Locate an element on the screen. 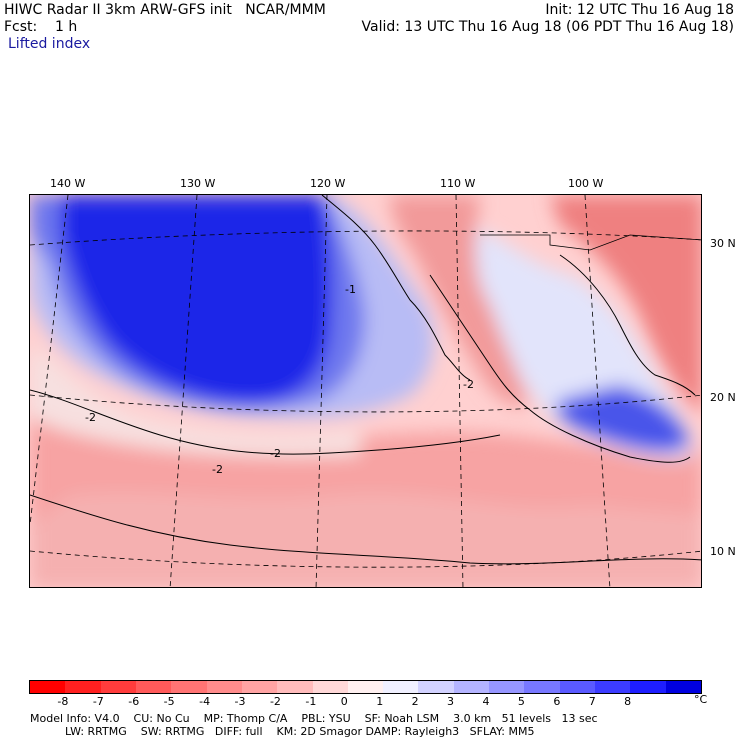 Image resolution: width=740 pixels, height=740 pixels. grid-lon-130w is located at coordinates (183, 391).